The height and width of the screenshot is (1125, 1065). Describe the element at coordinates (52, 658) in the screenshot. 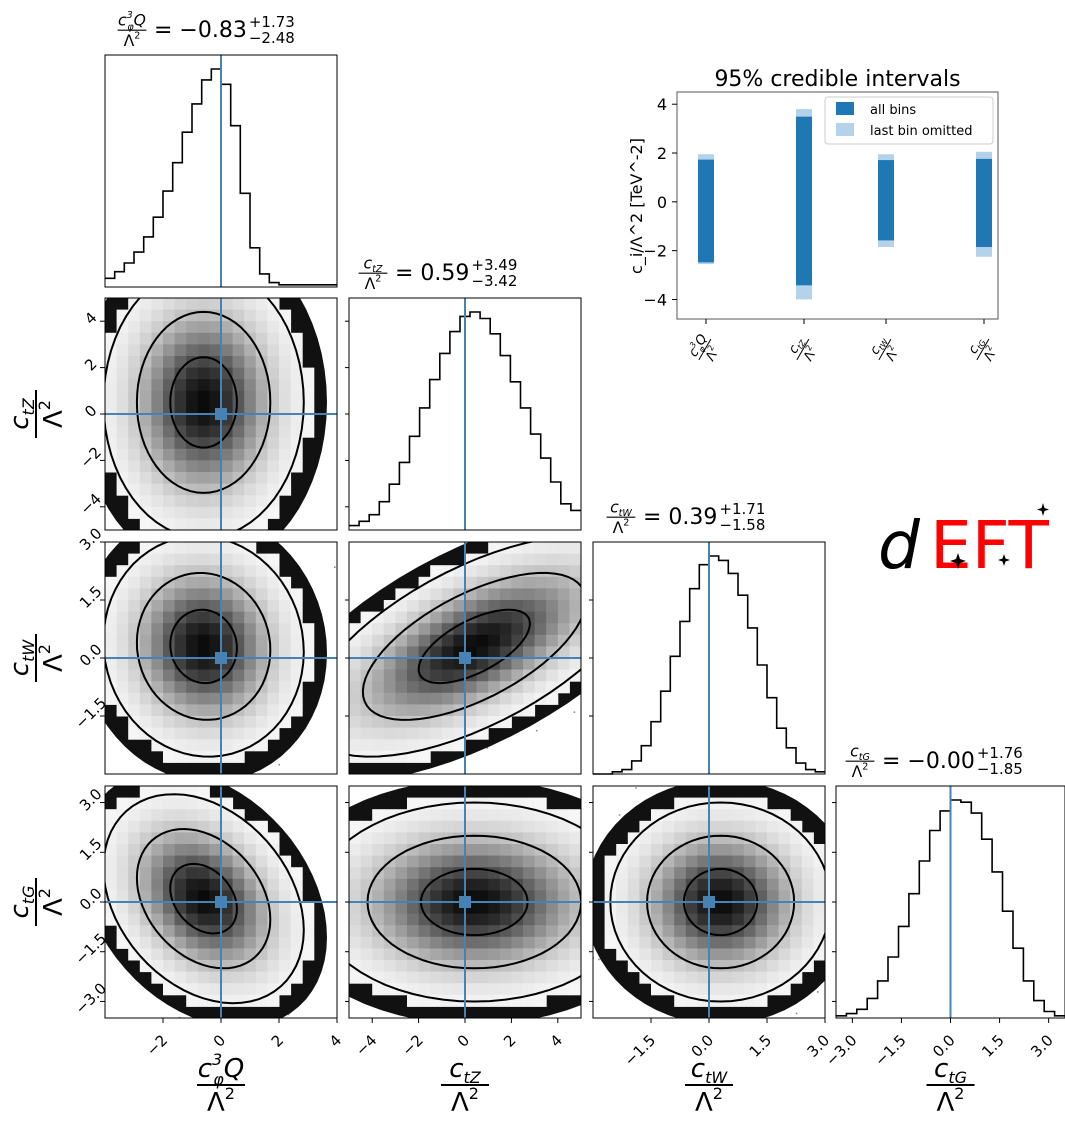

I see `ylabel-ctW-fraction-denominator: Λ2` at that location.